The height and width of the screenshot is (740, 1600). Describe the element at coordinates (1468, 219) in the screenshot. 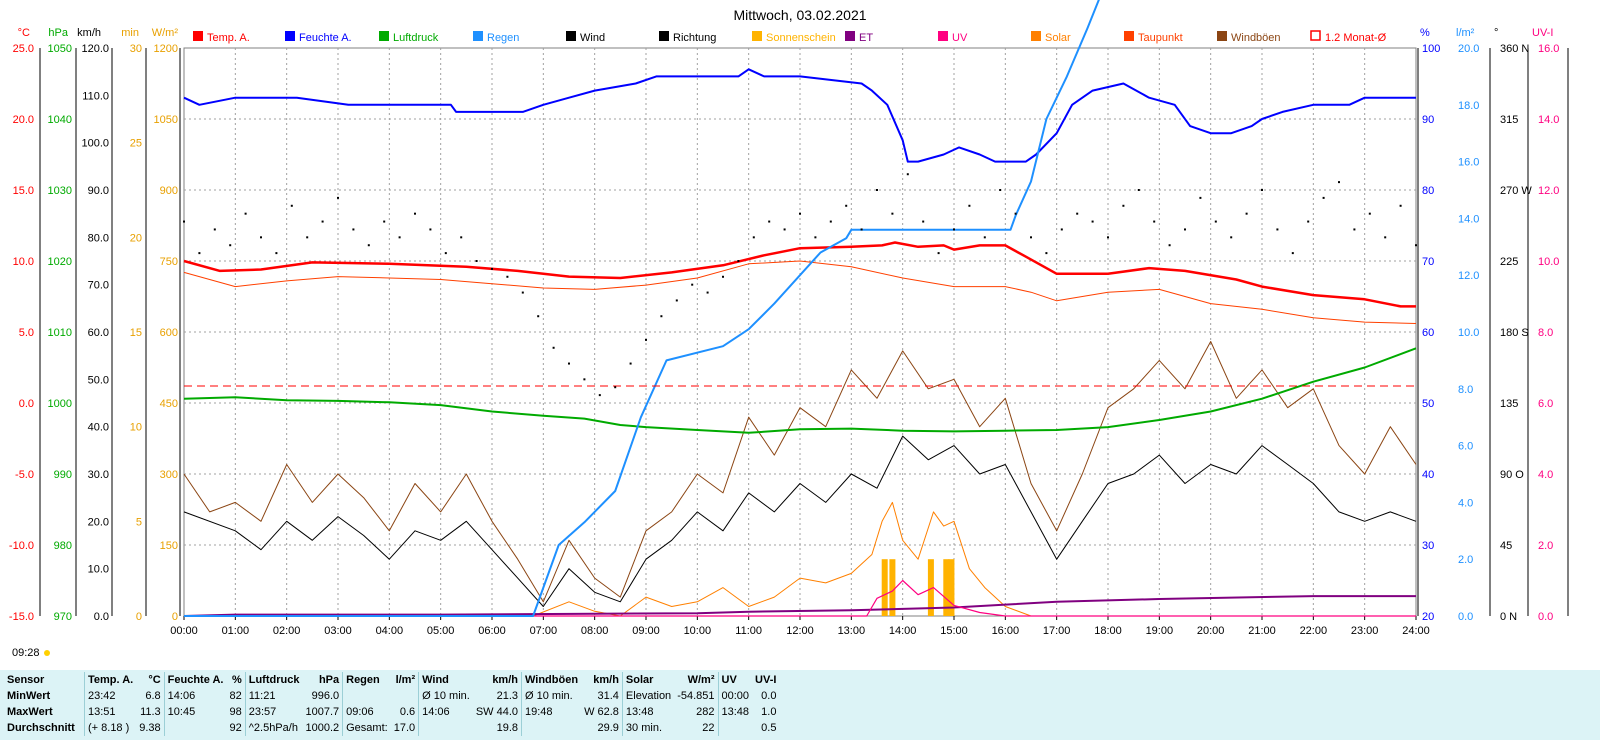

I see `rain-axis-tick-label: 14.0` at that location.